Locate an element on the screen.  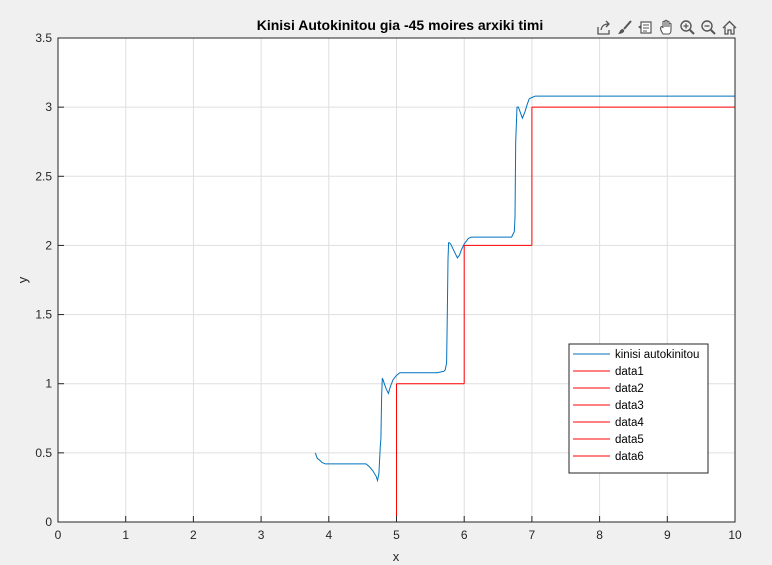
zoom-out-button is located at coordinates (708, 27).